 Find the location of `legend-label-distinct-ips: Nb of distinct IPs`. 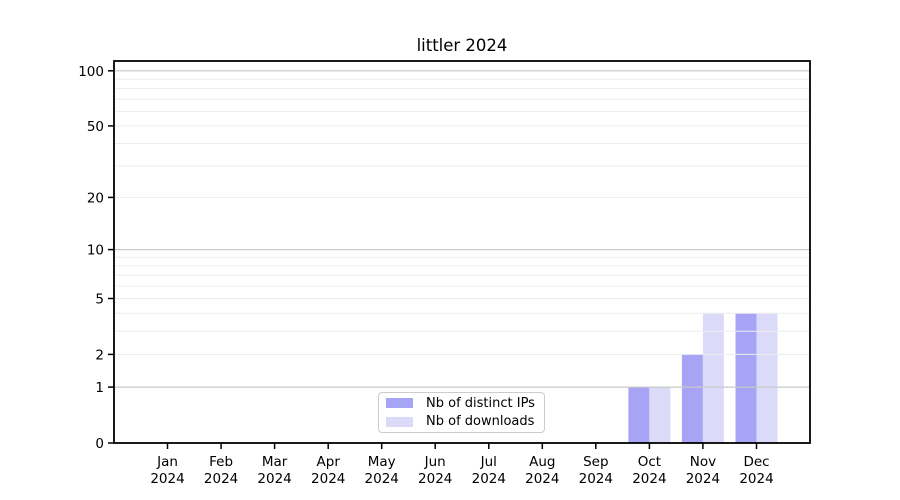

legend-label-distinct-ips: Nb of distinct IPs is located at coordinates (480, 403).